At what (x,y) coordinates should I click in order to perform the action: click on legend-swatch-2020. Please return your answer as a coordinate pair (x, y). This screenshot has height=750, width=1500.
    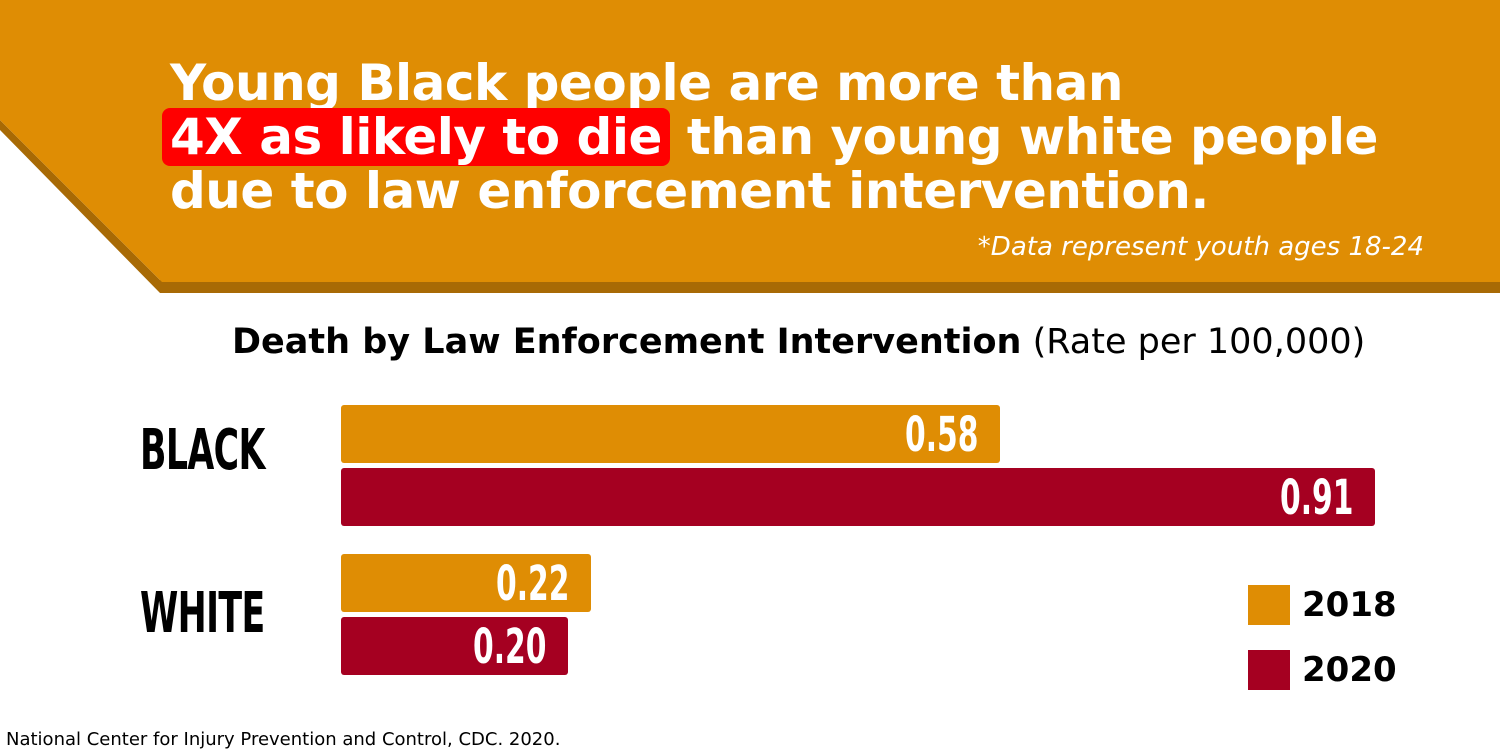
    Looking at the image, I should click on (1269, 670).